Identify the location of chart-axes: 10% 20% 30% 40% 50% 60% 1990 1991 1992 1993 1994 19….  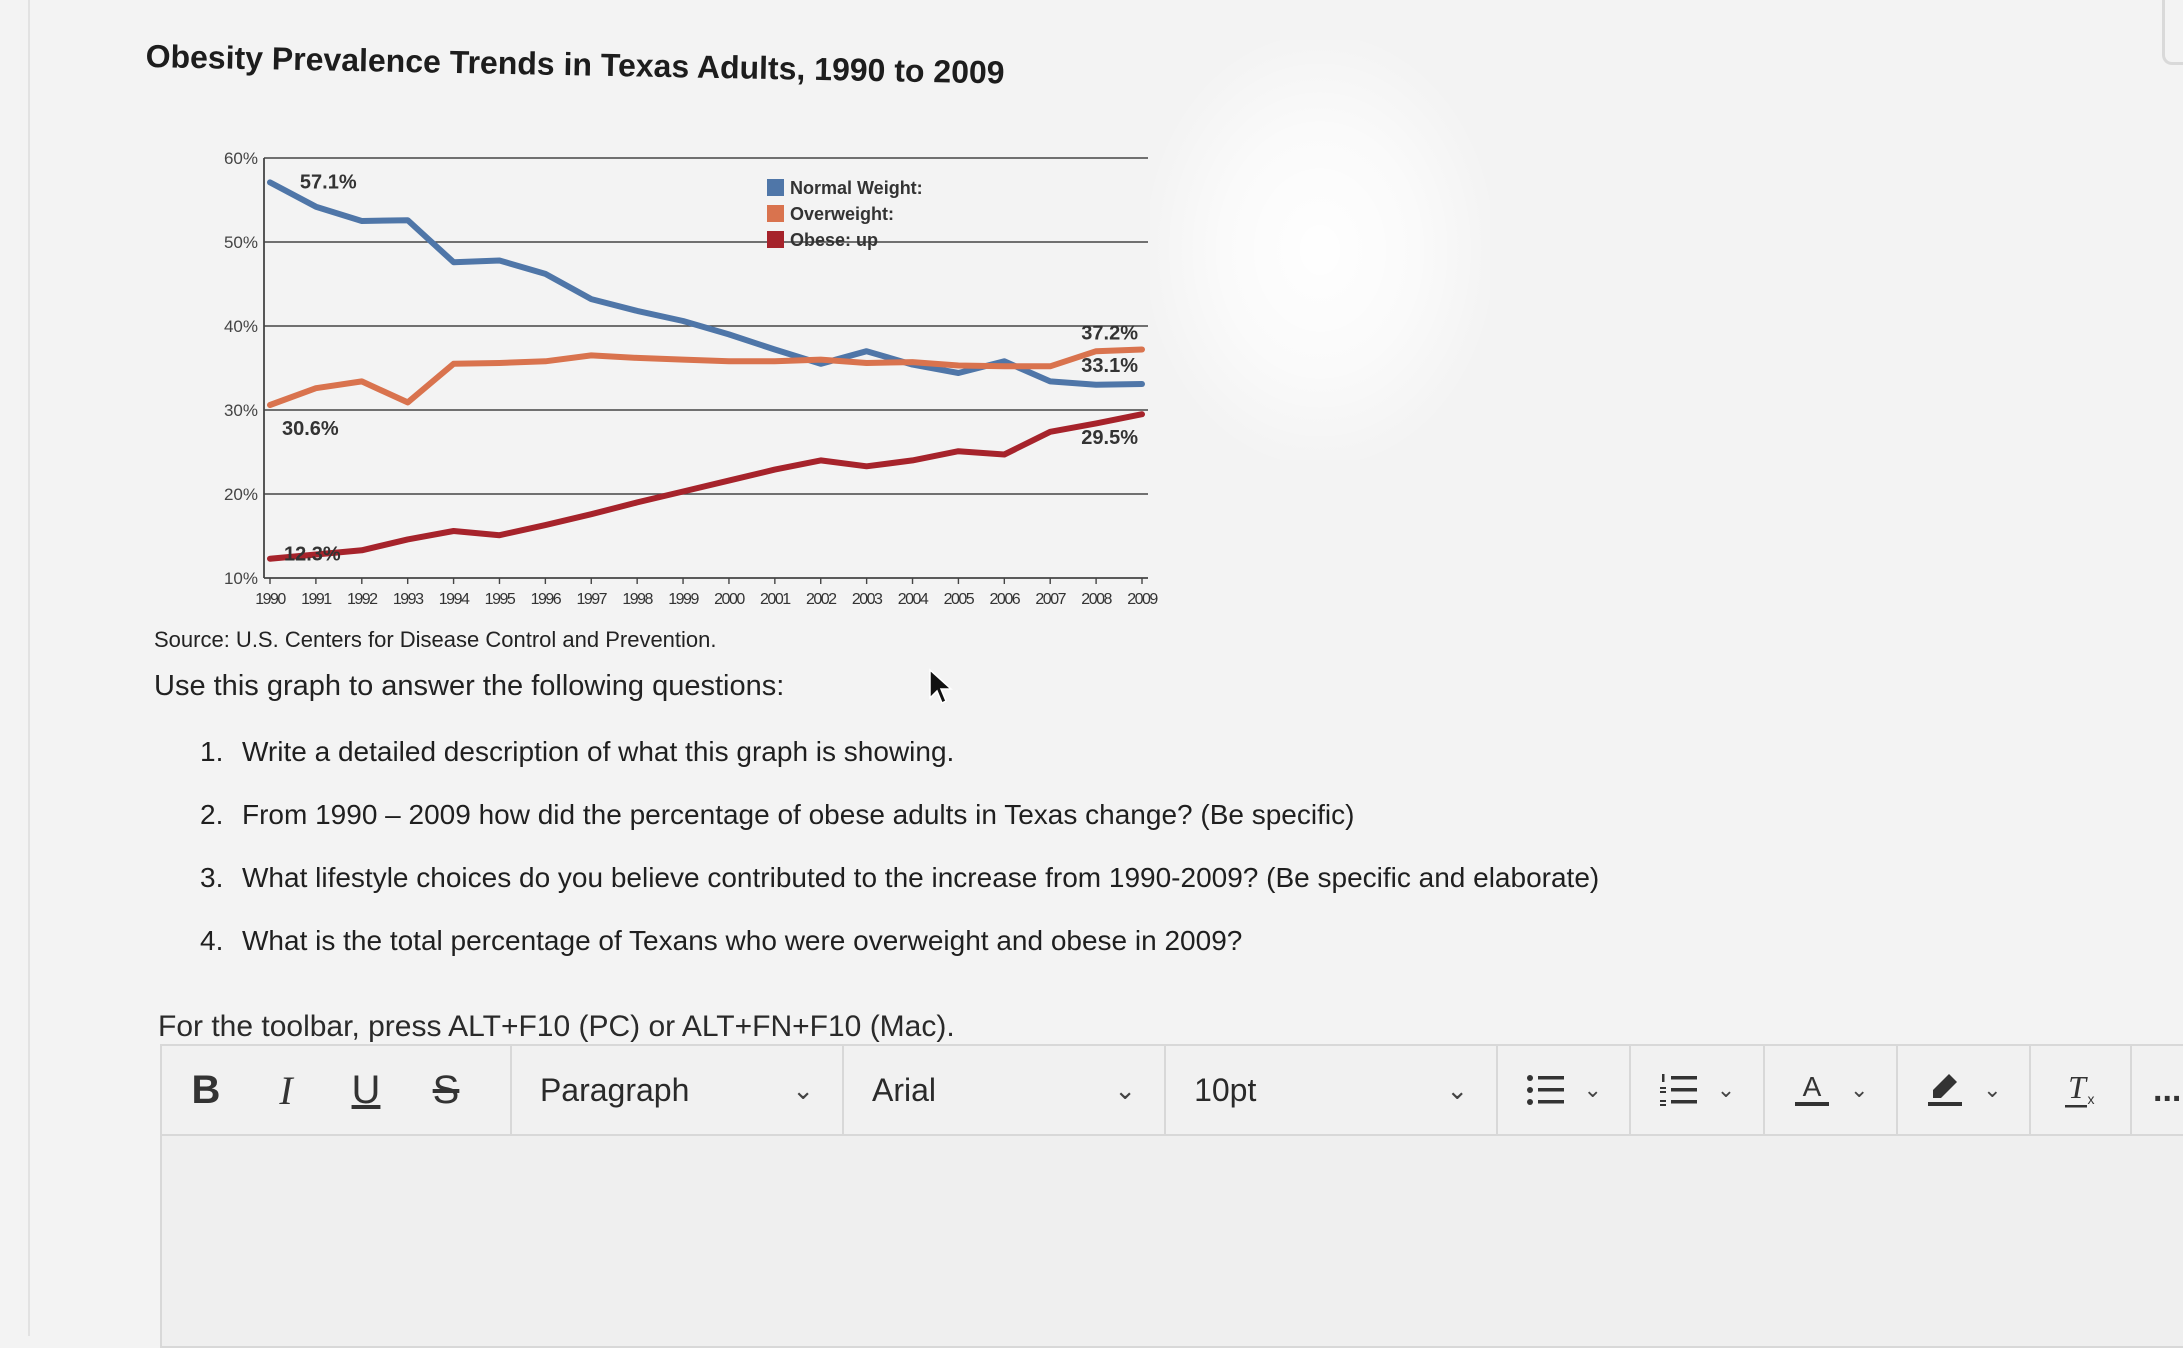
(692, 378).